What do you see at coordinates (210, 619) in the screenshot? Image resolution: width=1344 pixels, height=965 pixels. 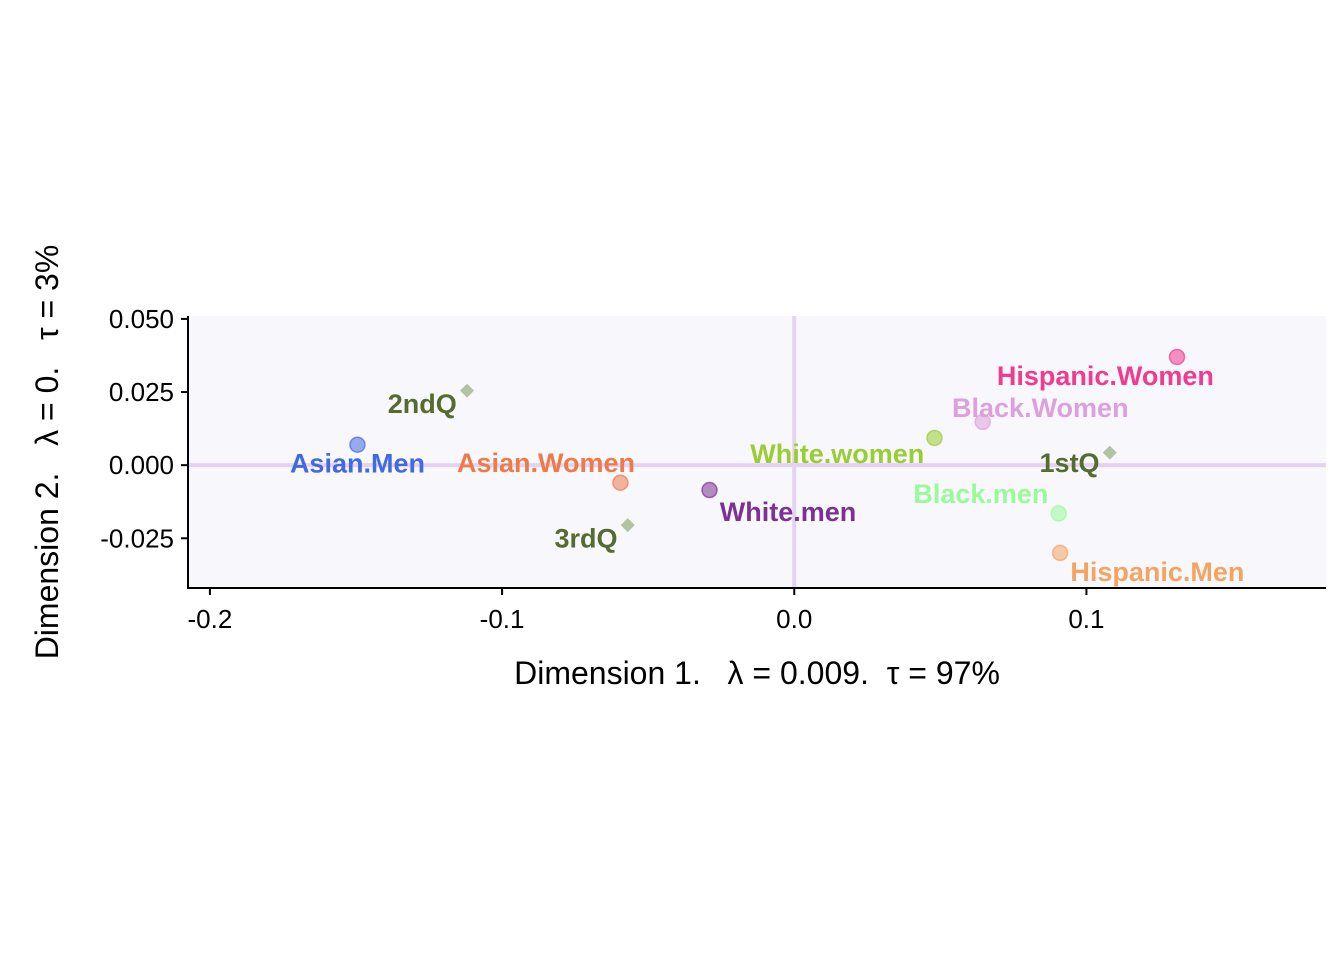 I see `x-tick-label: -0.2` at bounding box center [210, 619].